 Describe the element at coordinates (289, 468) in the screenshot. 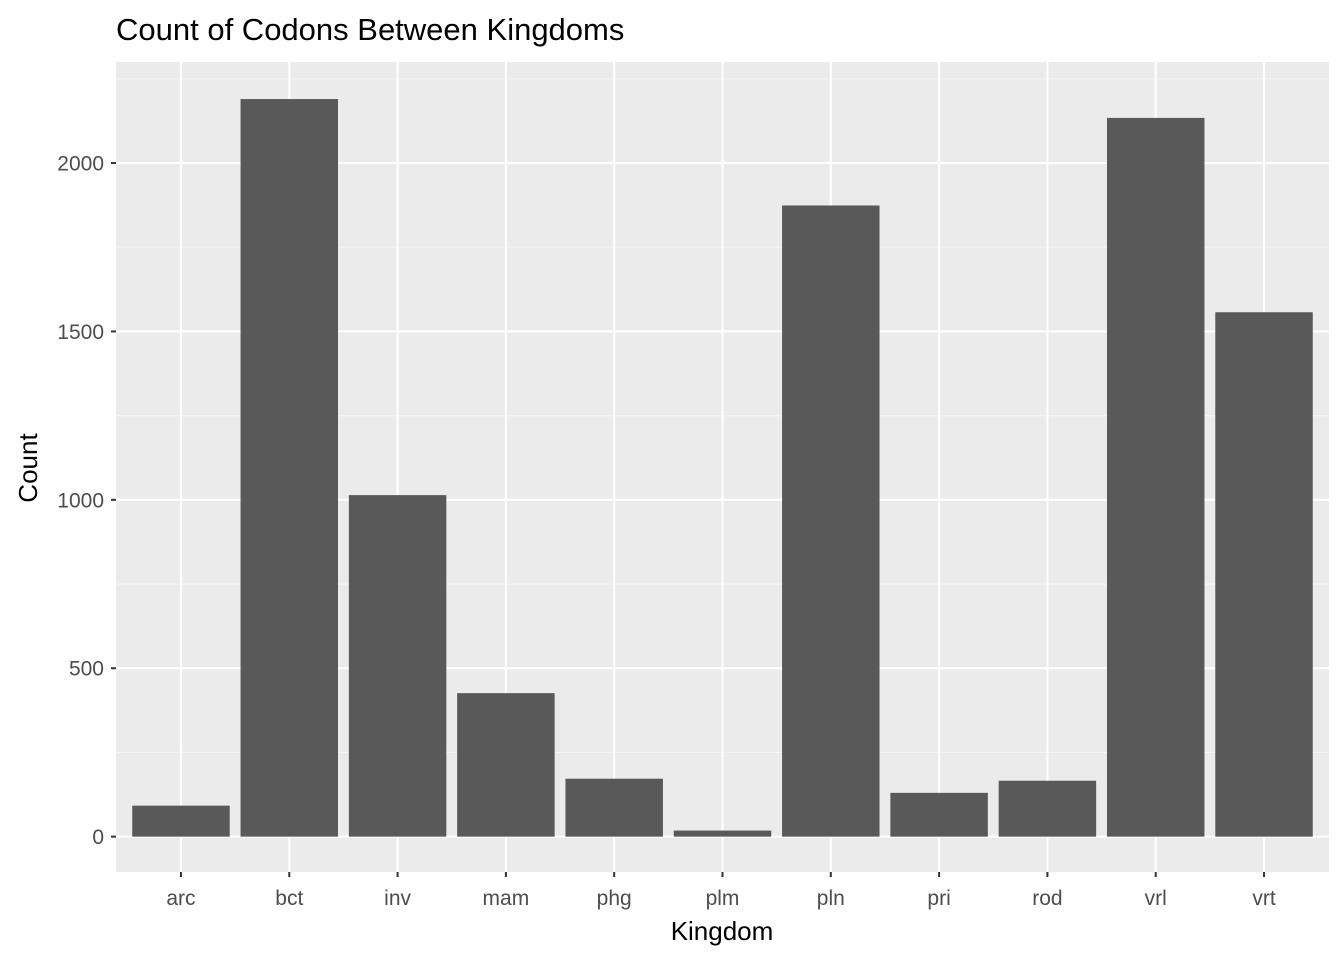

I see `bar-bct` at that location.